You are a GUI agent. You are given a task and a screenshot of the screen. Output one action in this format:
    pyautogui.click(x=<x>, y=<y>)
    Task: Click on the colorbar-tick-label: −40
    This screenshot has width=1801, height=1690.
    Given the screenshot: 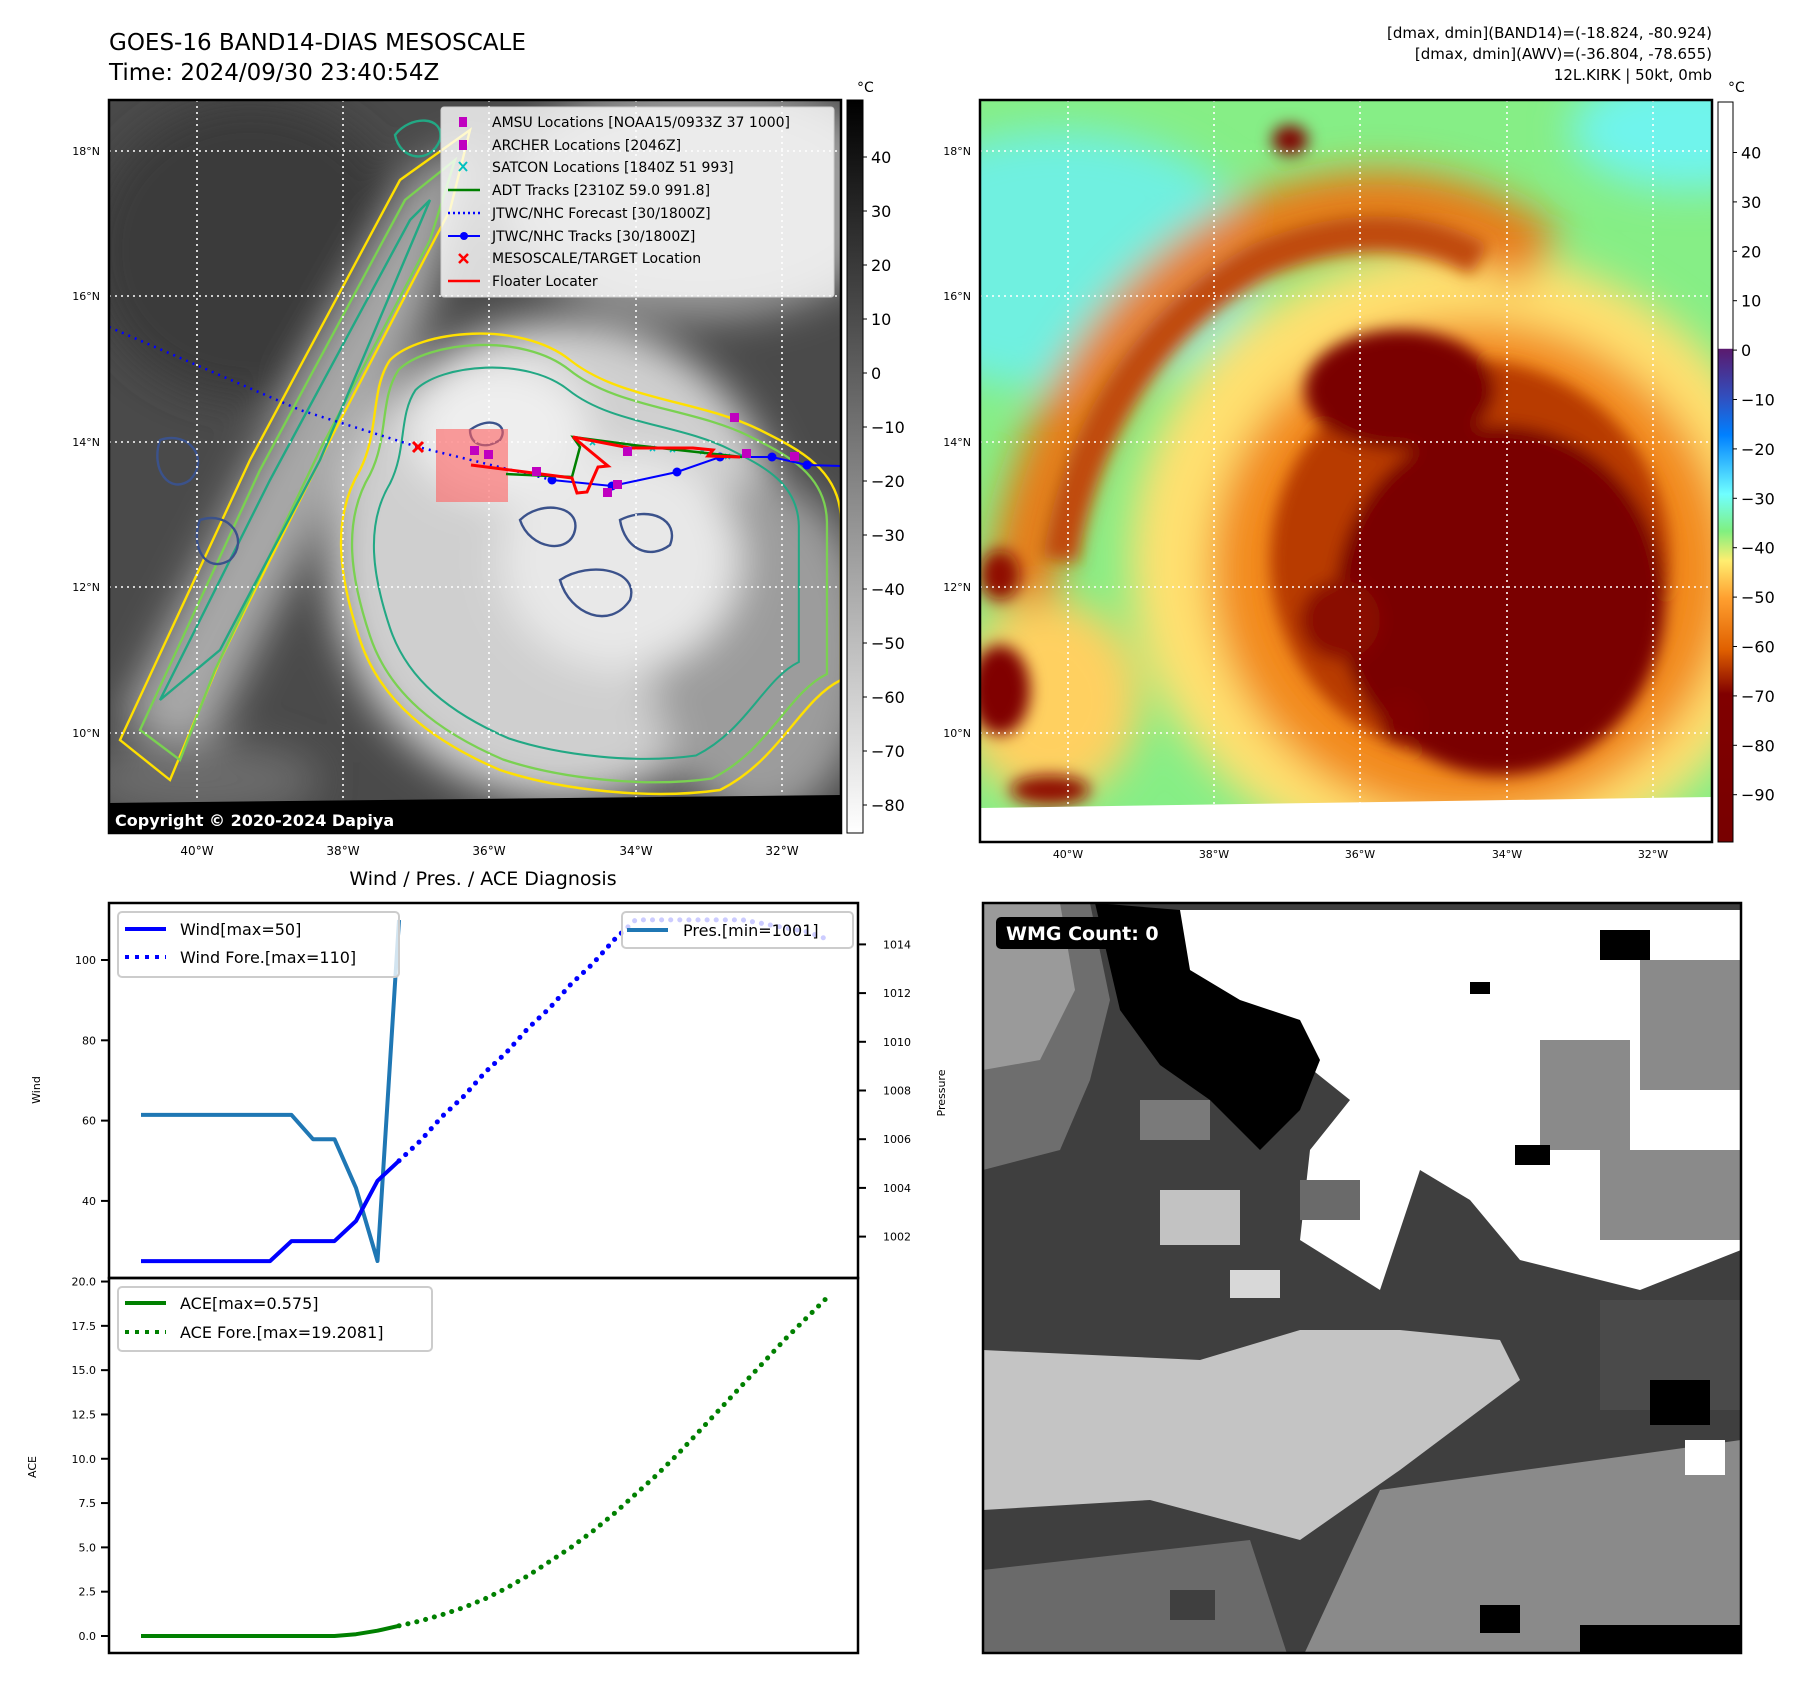 What is the action you would take?
    pyautogui.click(x=888, y=589)
    